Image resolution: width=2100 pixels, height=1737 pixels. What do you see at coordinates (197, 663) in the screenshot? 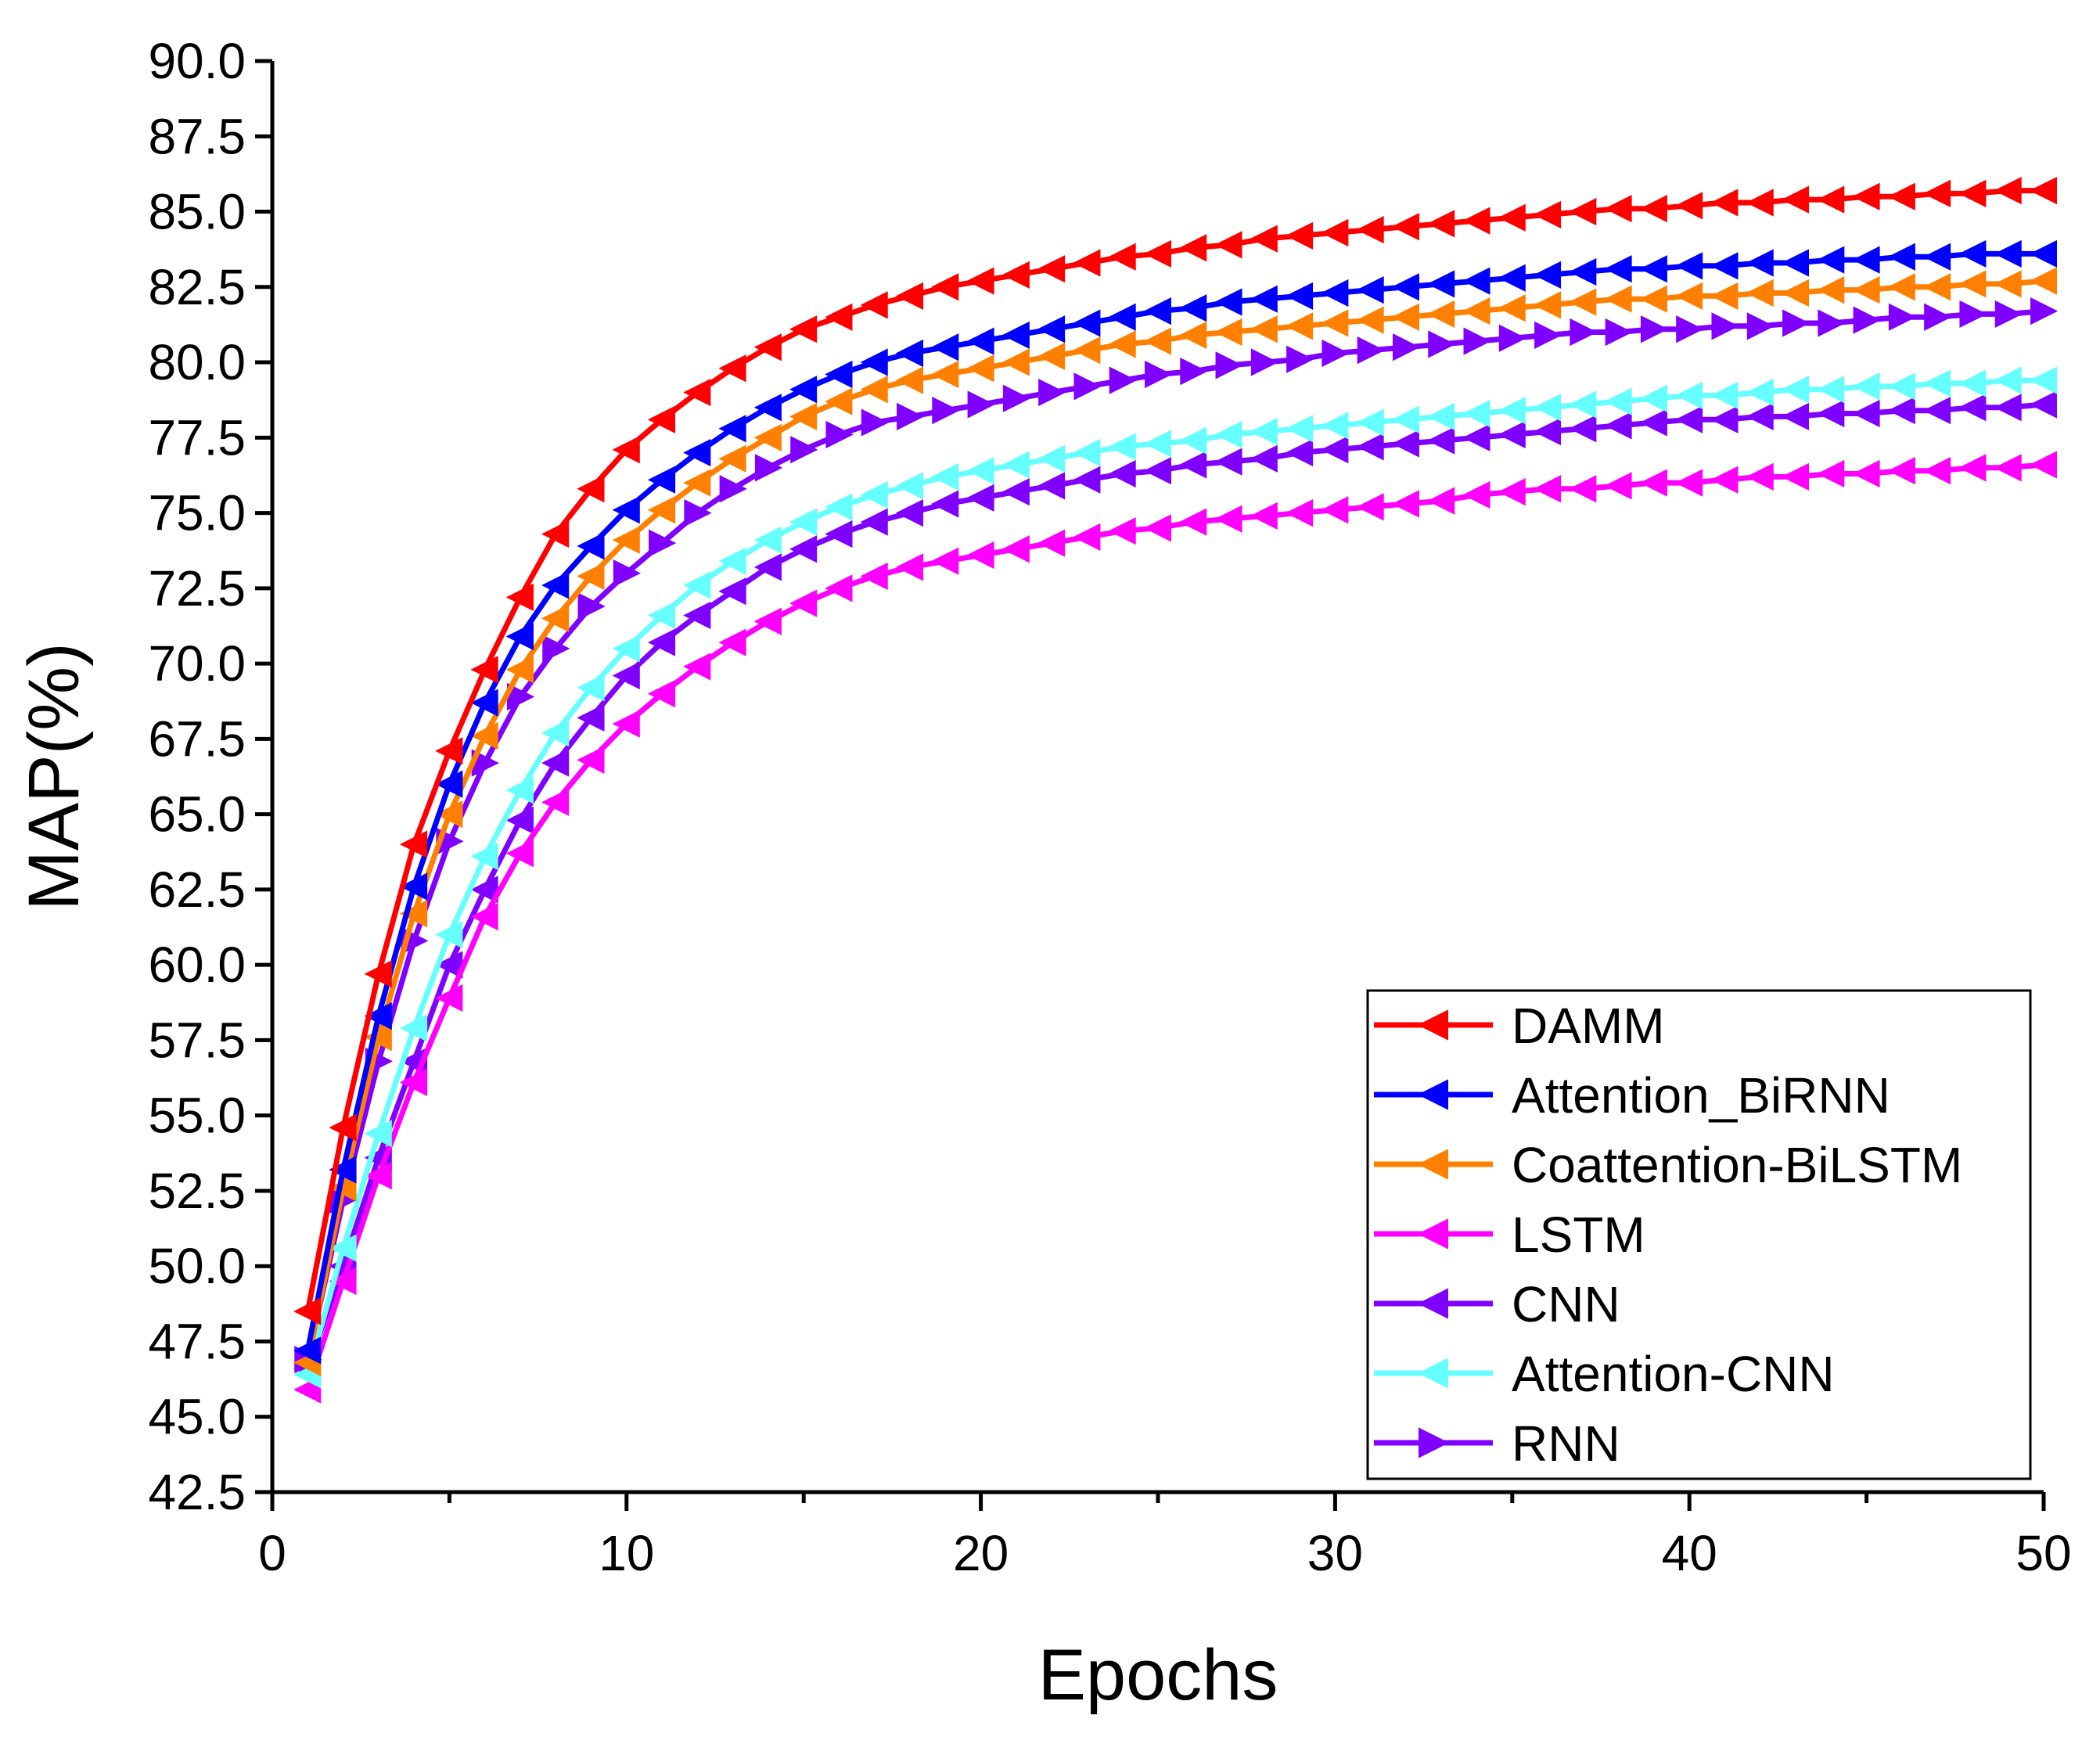
I see `y-tick-label: 70.0` at bounding box center [197, 663].